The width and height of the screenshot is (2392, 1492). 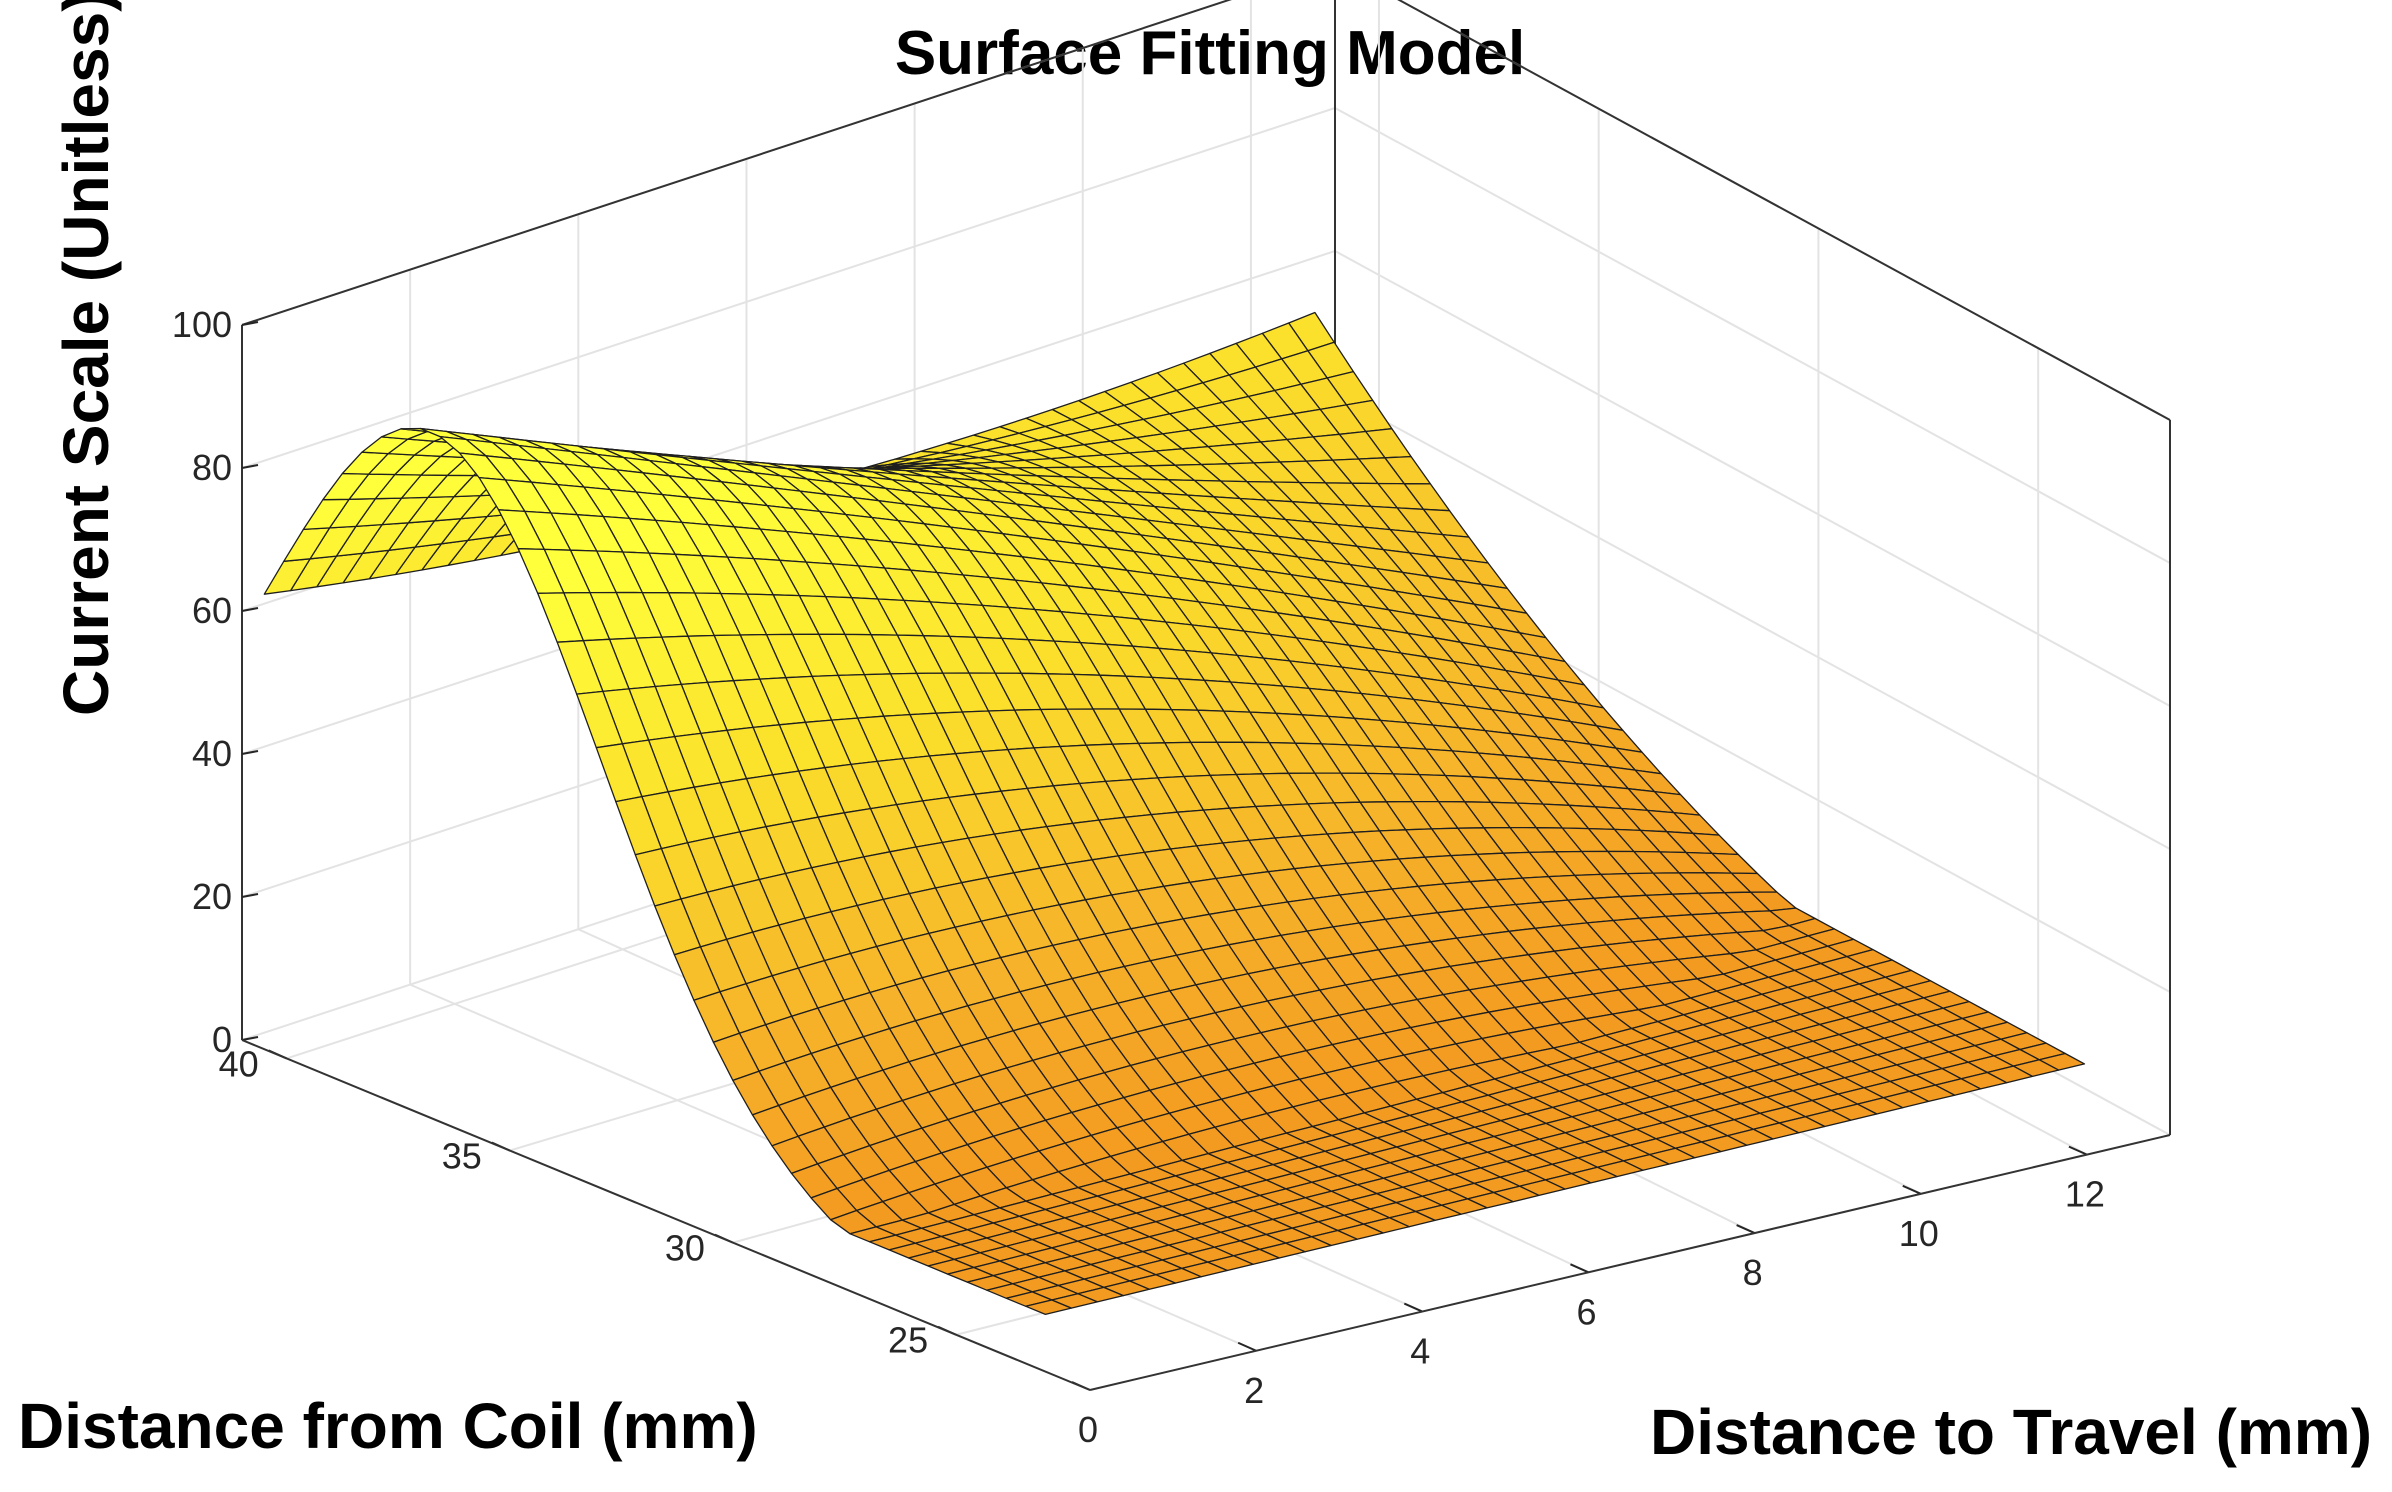 I want to click on y-axis-label: Distance from Coil (mm), so click(x=388, y=1426).